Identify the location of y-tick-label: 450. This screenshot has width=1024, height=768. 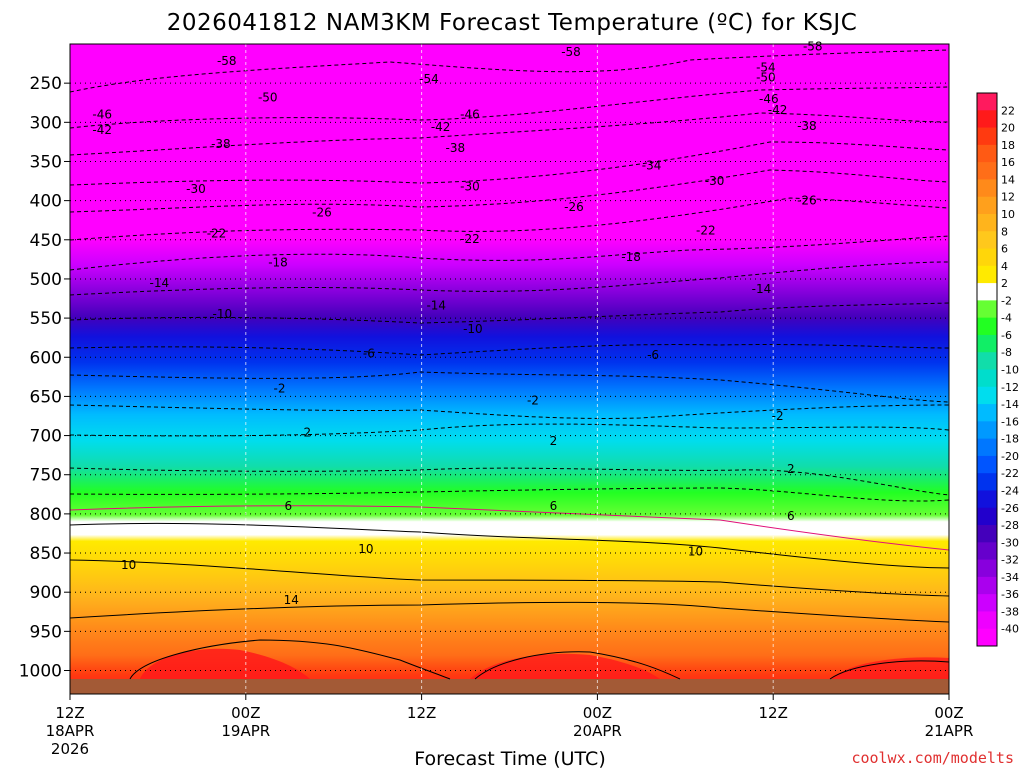
(46, 241).